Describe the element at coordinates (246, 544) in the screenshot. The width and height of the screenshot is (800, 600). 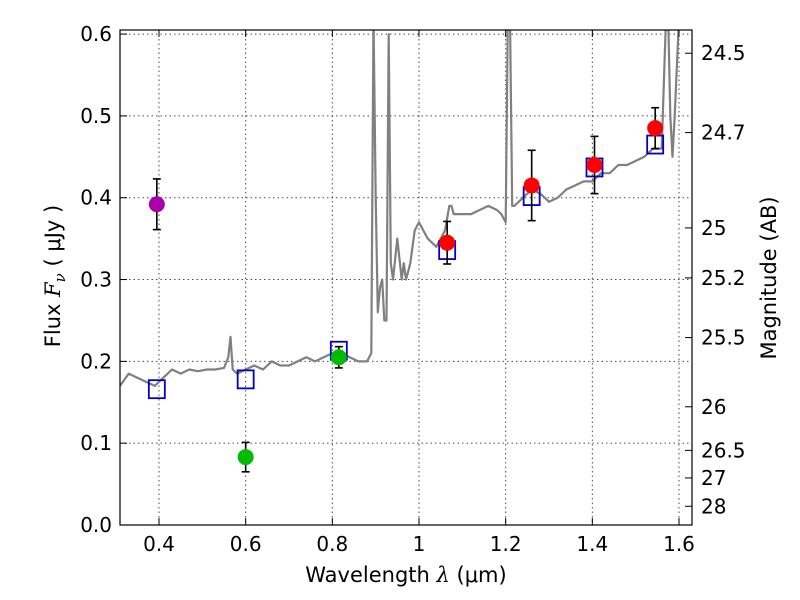
I see `x-tick-label: 0.6` at that location.